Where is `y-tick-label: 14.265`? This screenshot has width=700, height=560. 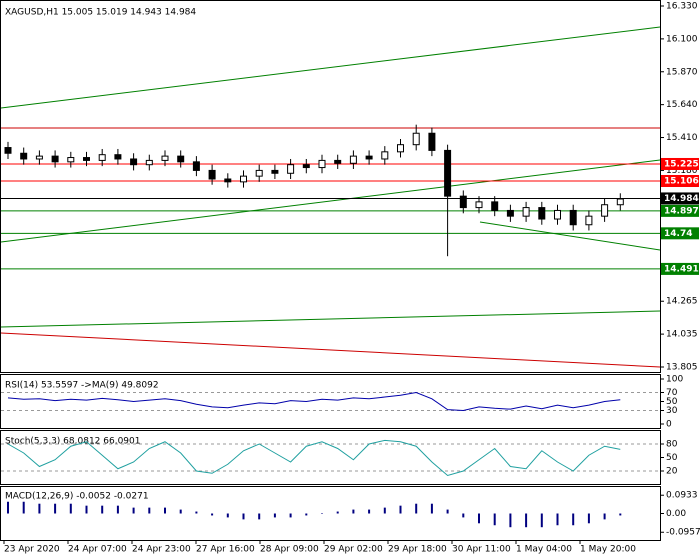
y-tick-label: 14.265 is located at coordinates (682, 302).